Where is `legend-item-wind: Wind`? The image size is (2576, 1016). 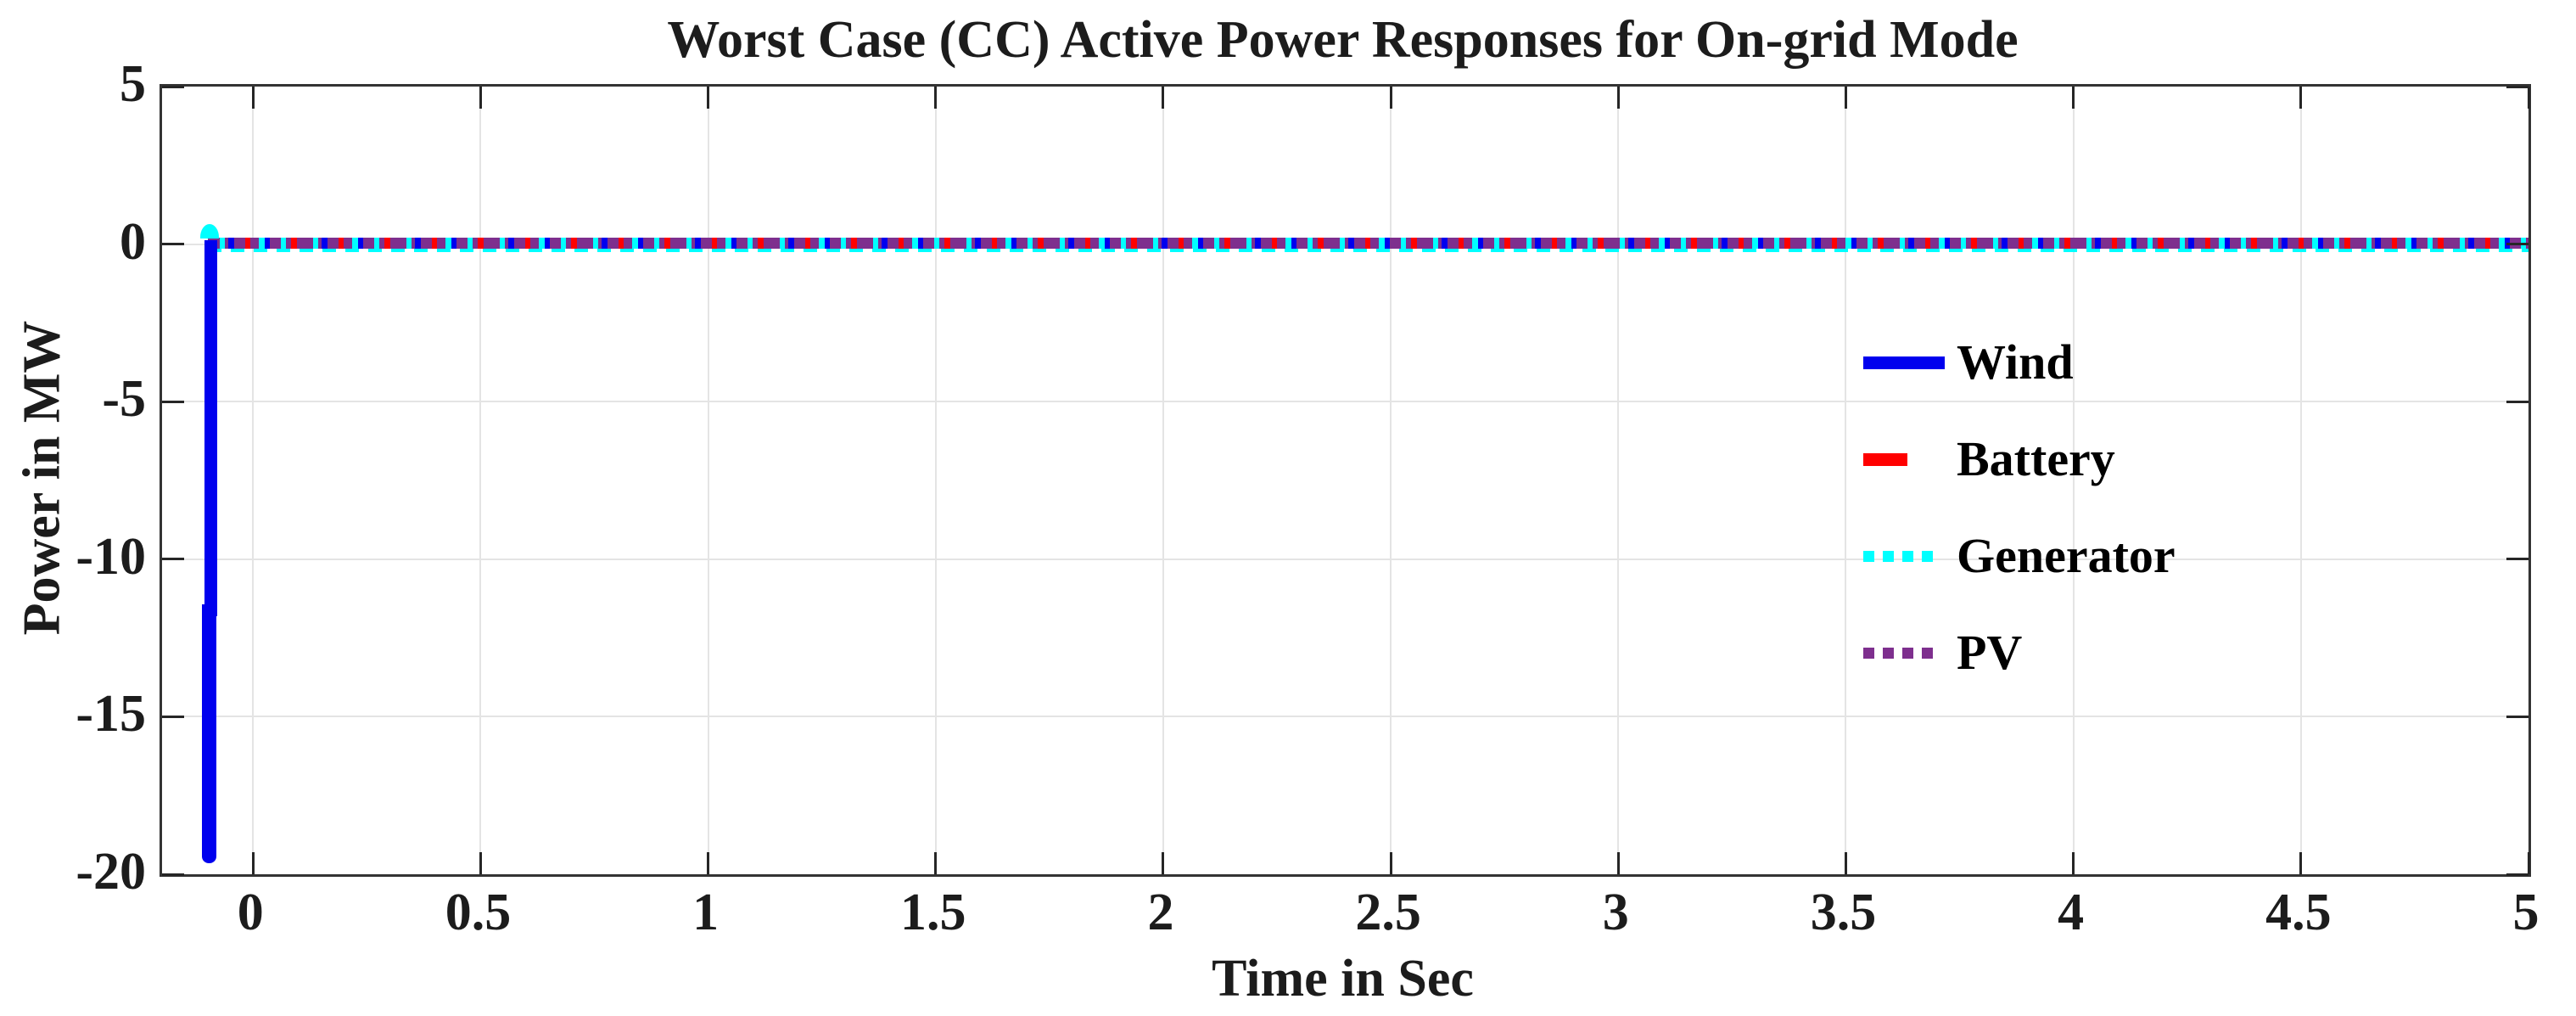
legend-item-wind: Wind is located at coordinates (2019, 362).